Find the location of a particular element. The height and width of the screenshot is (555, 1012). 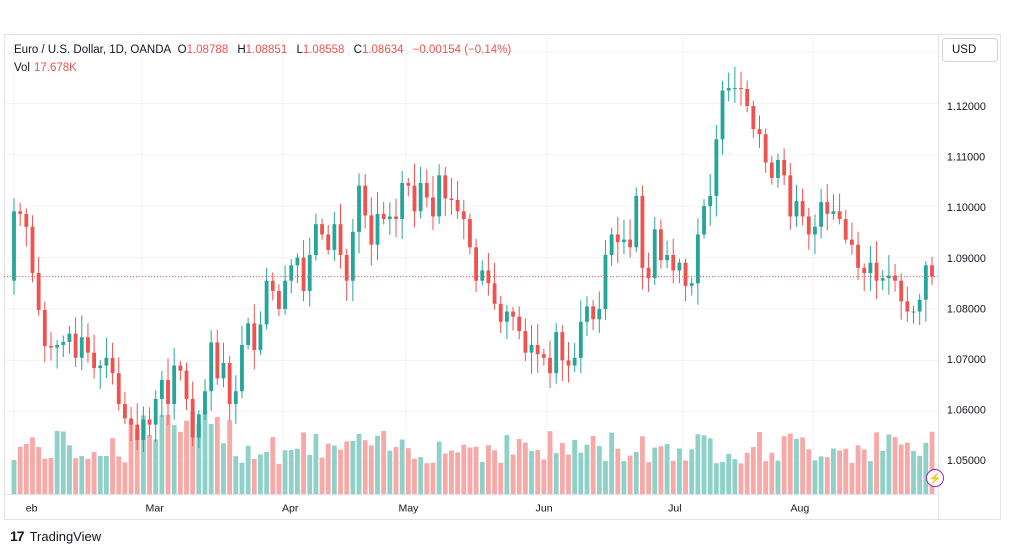

x-tick-label: Aug is located at coordinates (799, 508).